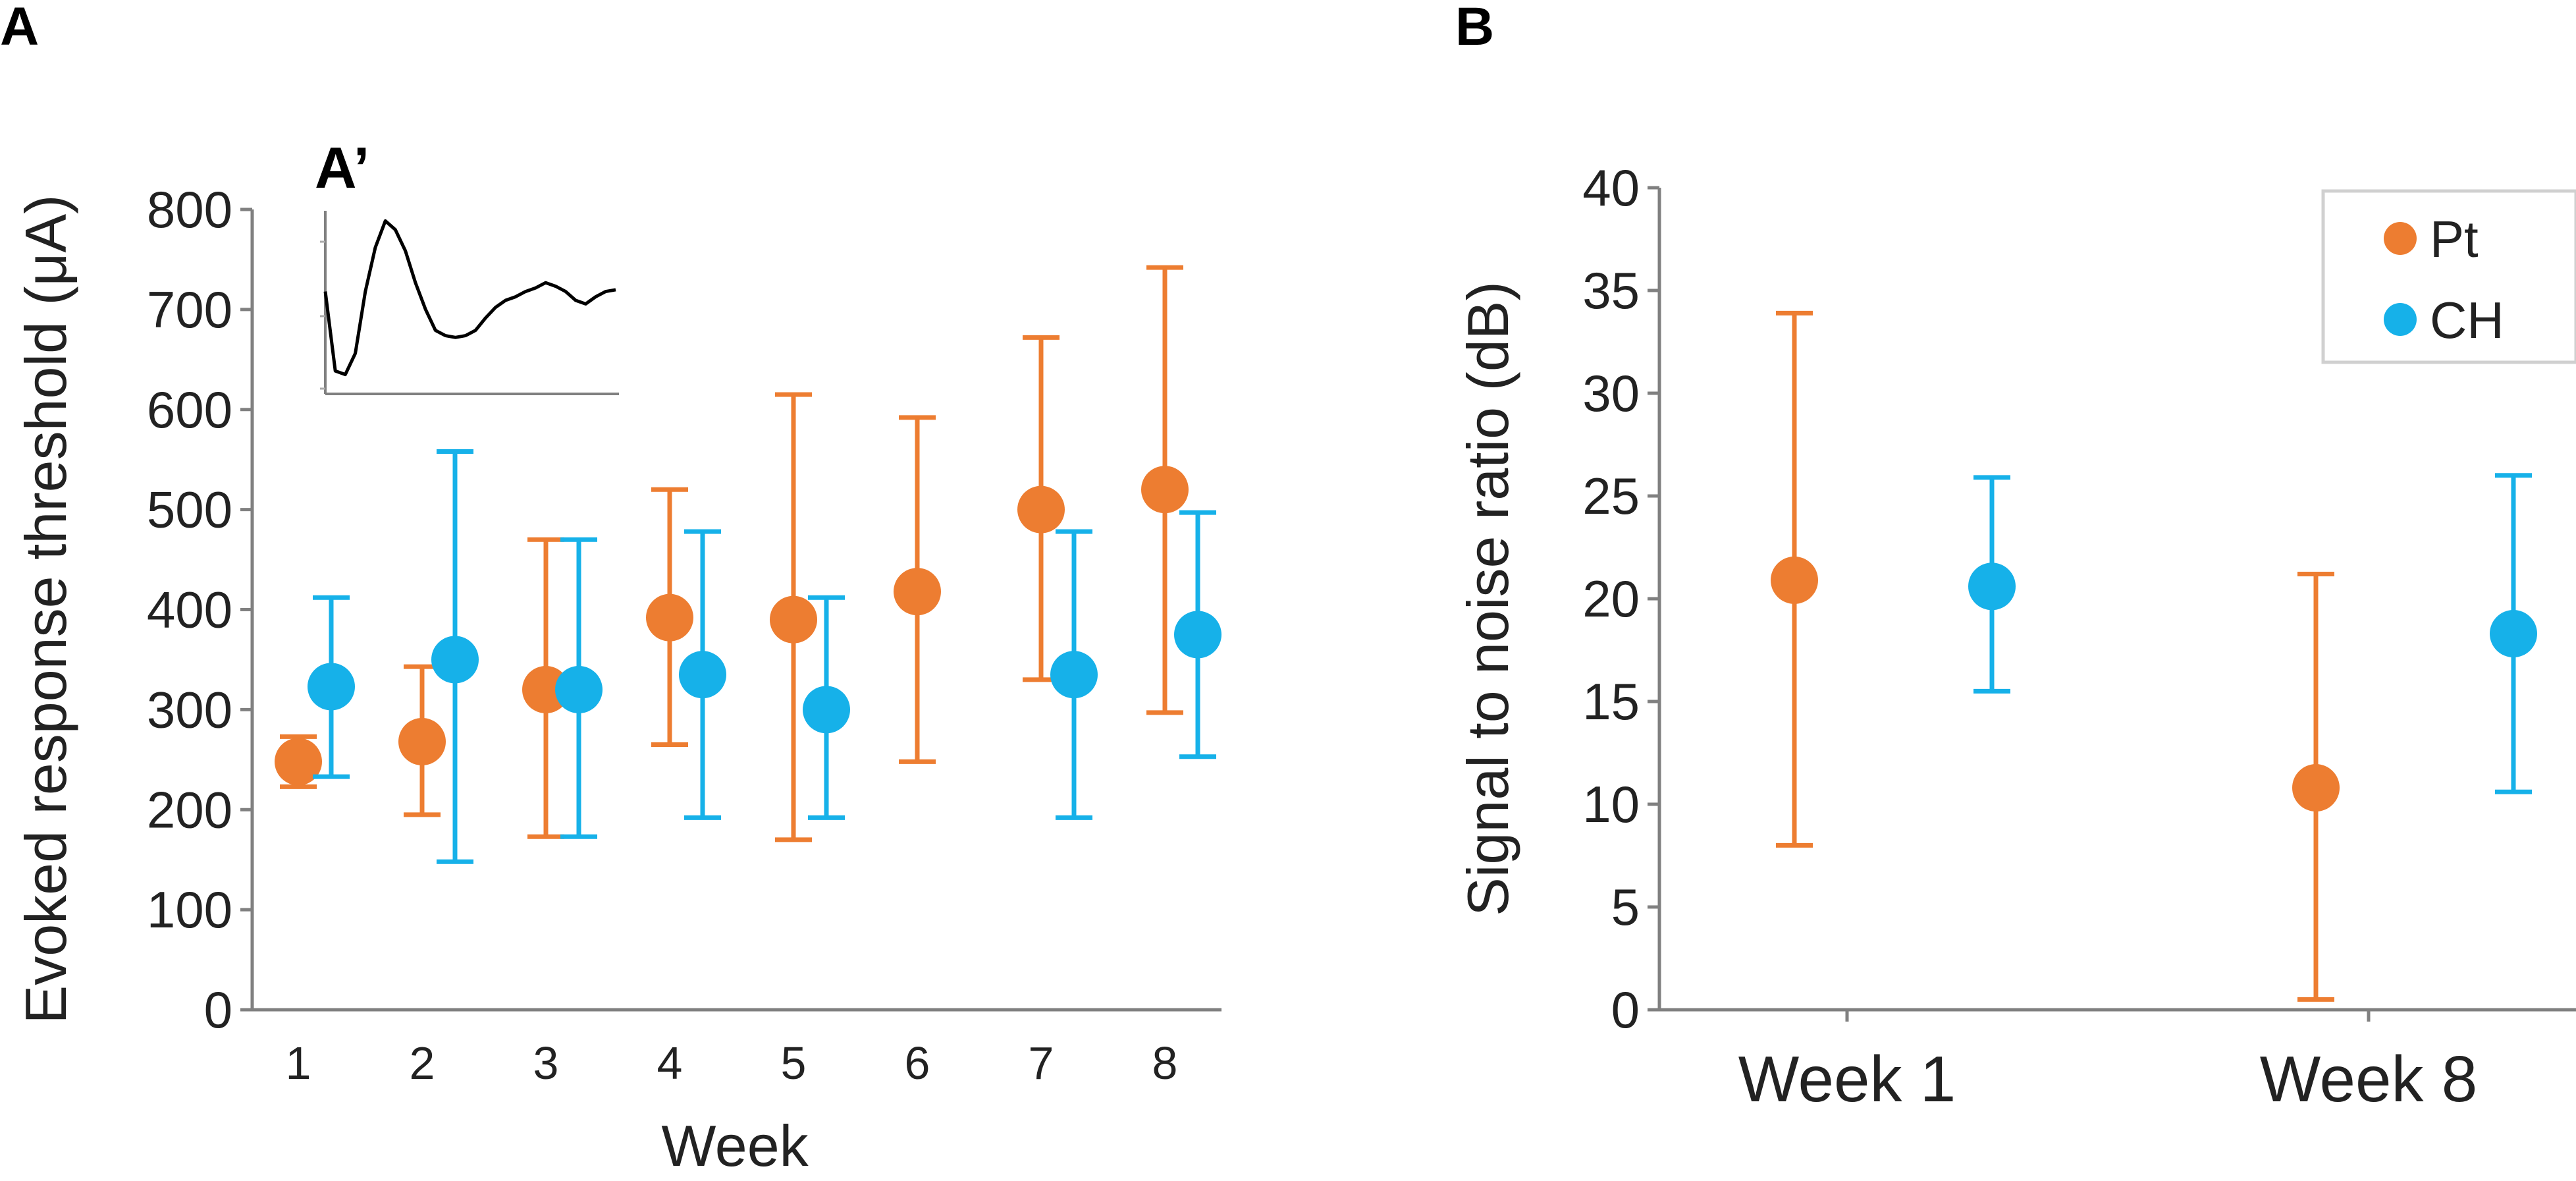  What do you see at coordinates (2400, 238) in the screenshot?
I see `legend-marker-pt` at bounding box center [2400, 238].